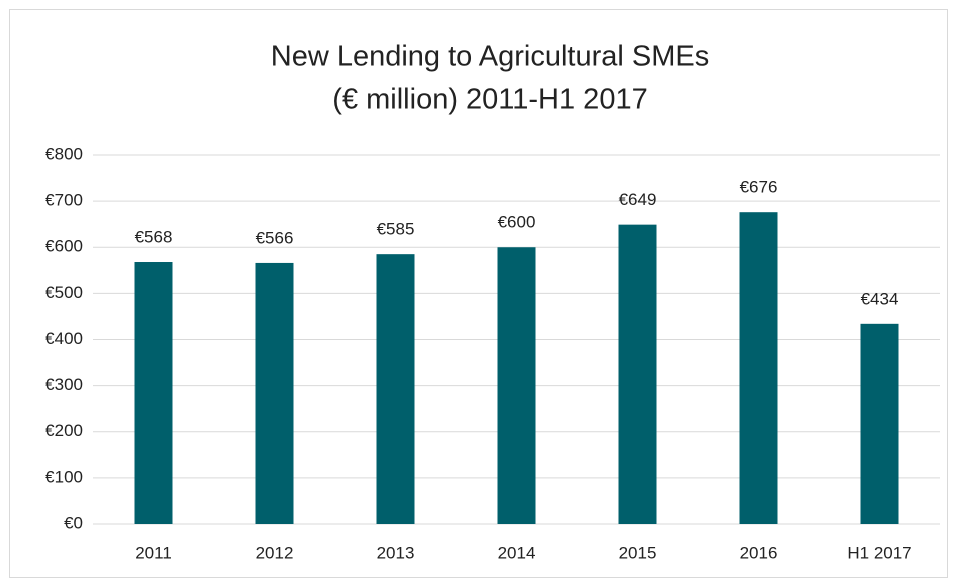 The height and width of the screenshot is (579, 958). I want to click on y-tick-label: €500, so click(64, 292).